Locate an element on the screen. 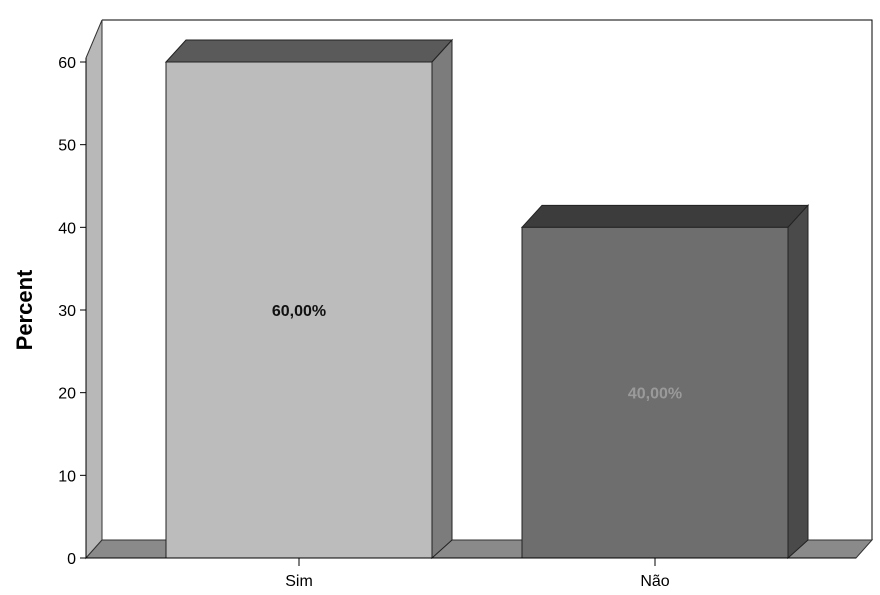 Image resolution: width=880 pixels, height=595 pixels. y-tick-label: 20 is located at coordinates (67, 394).